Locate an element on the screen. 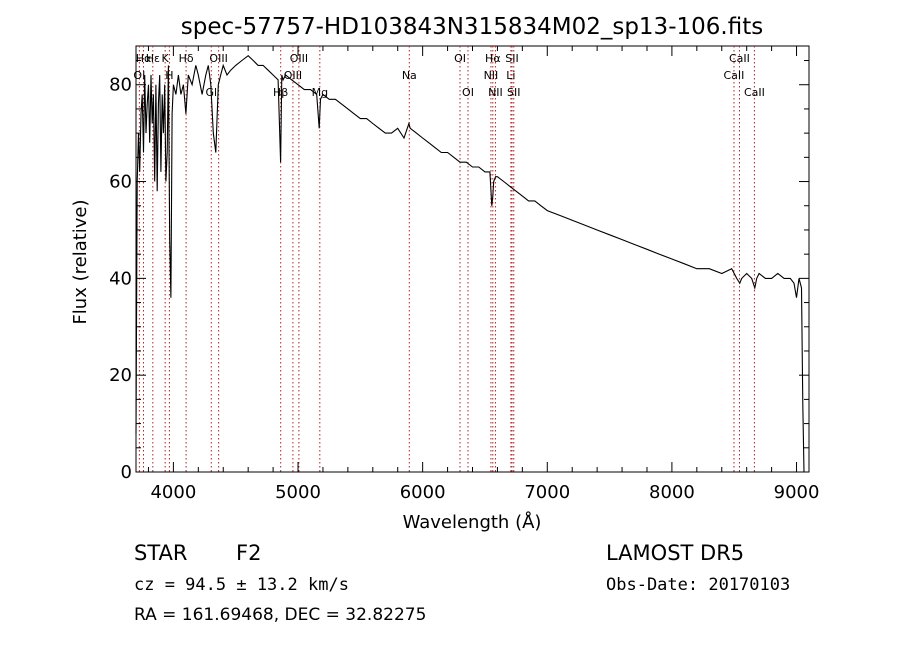  y-tick-label: 80 is located at coordinates (120, 85).